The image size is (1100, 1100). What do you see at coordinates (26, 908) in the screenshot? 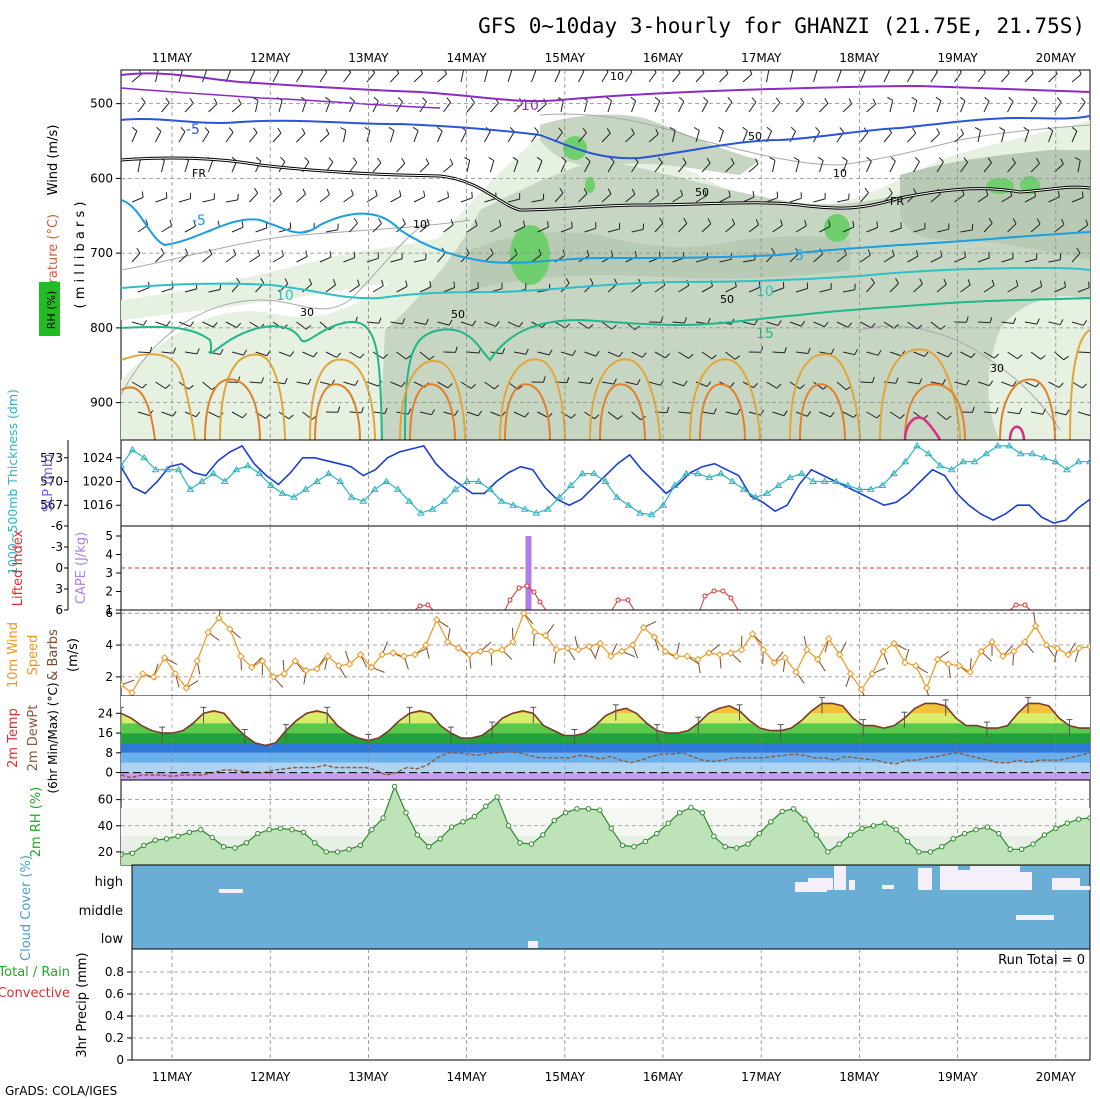
I see `y-label-cloud: Cloud Cover (%)` at bounding box center [26, 908].